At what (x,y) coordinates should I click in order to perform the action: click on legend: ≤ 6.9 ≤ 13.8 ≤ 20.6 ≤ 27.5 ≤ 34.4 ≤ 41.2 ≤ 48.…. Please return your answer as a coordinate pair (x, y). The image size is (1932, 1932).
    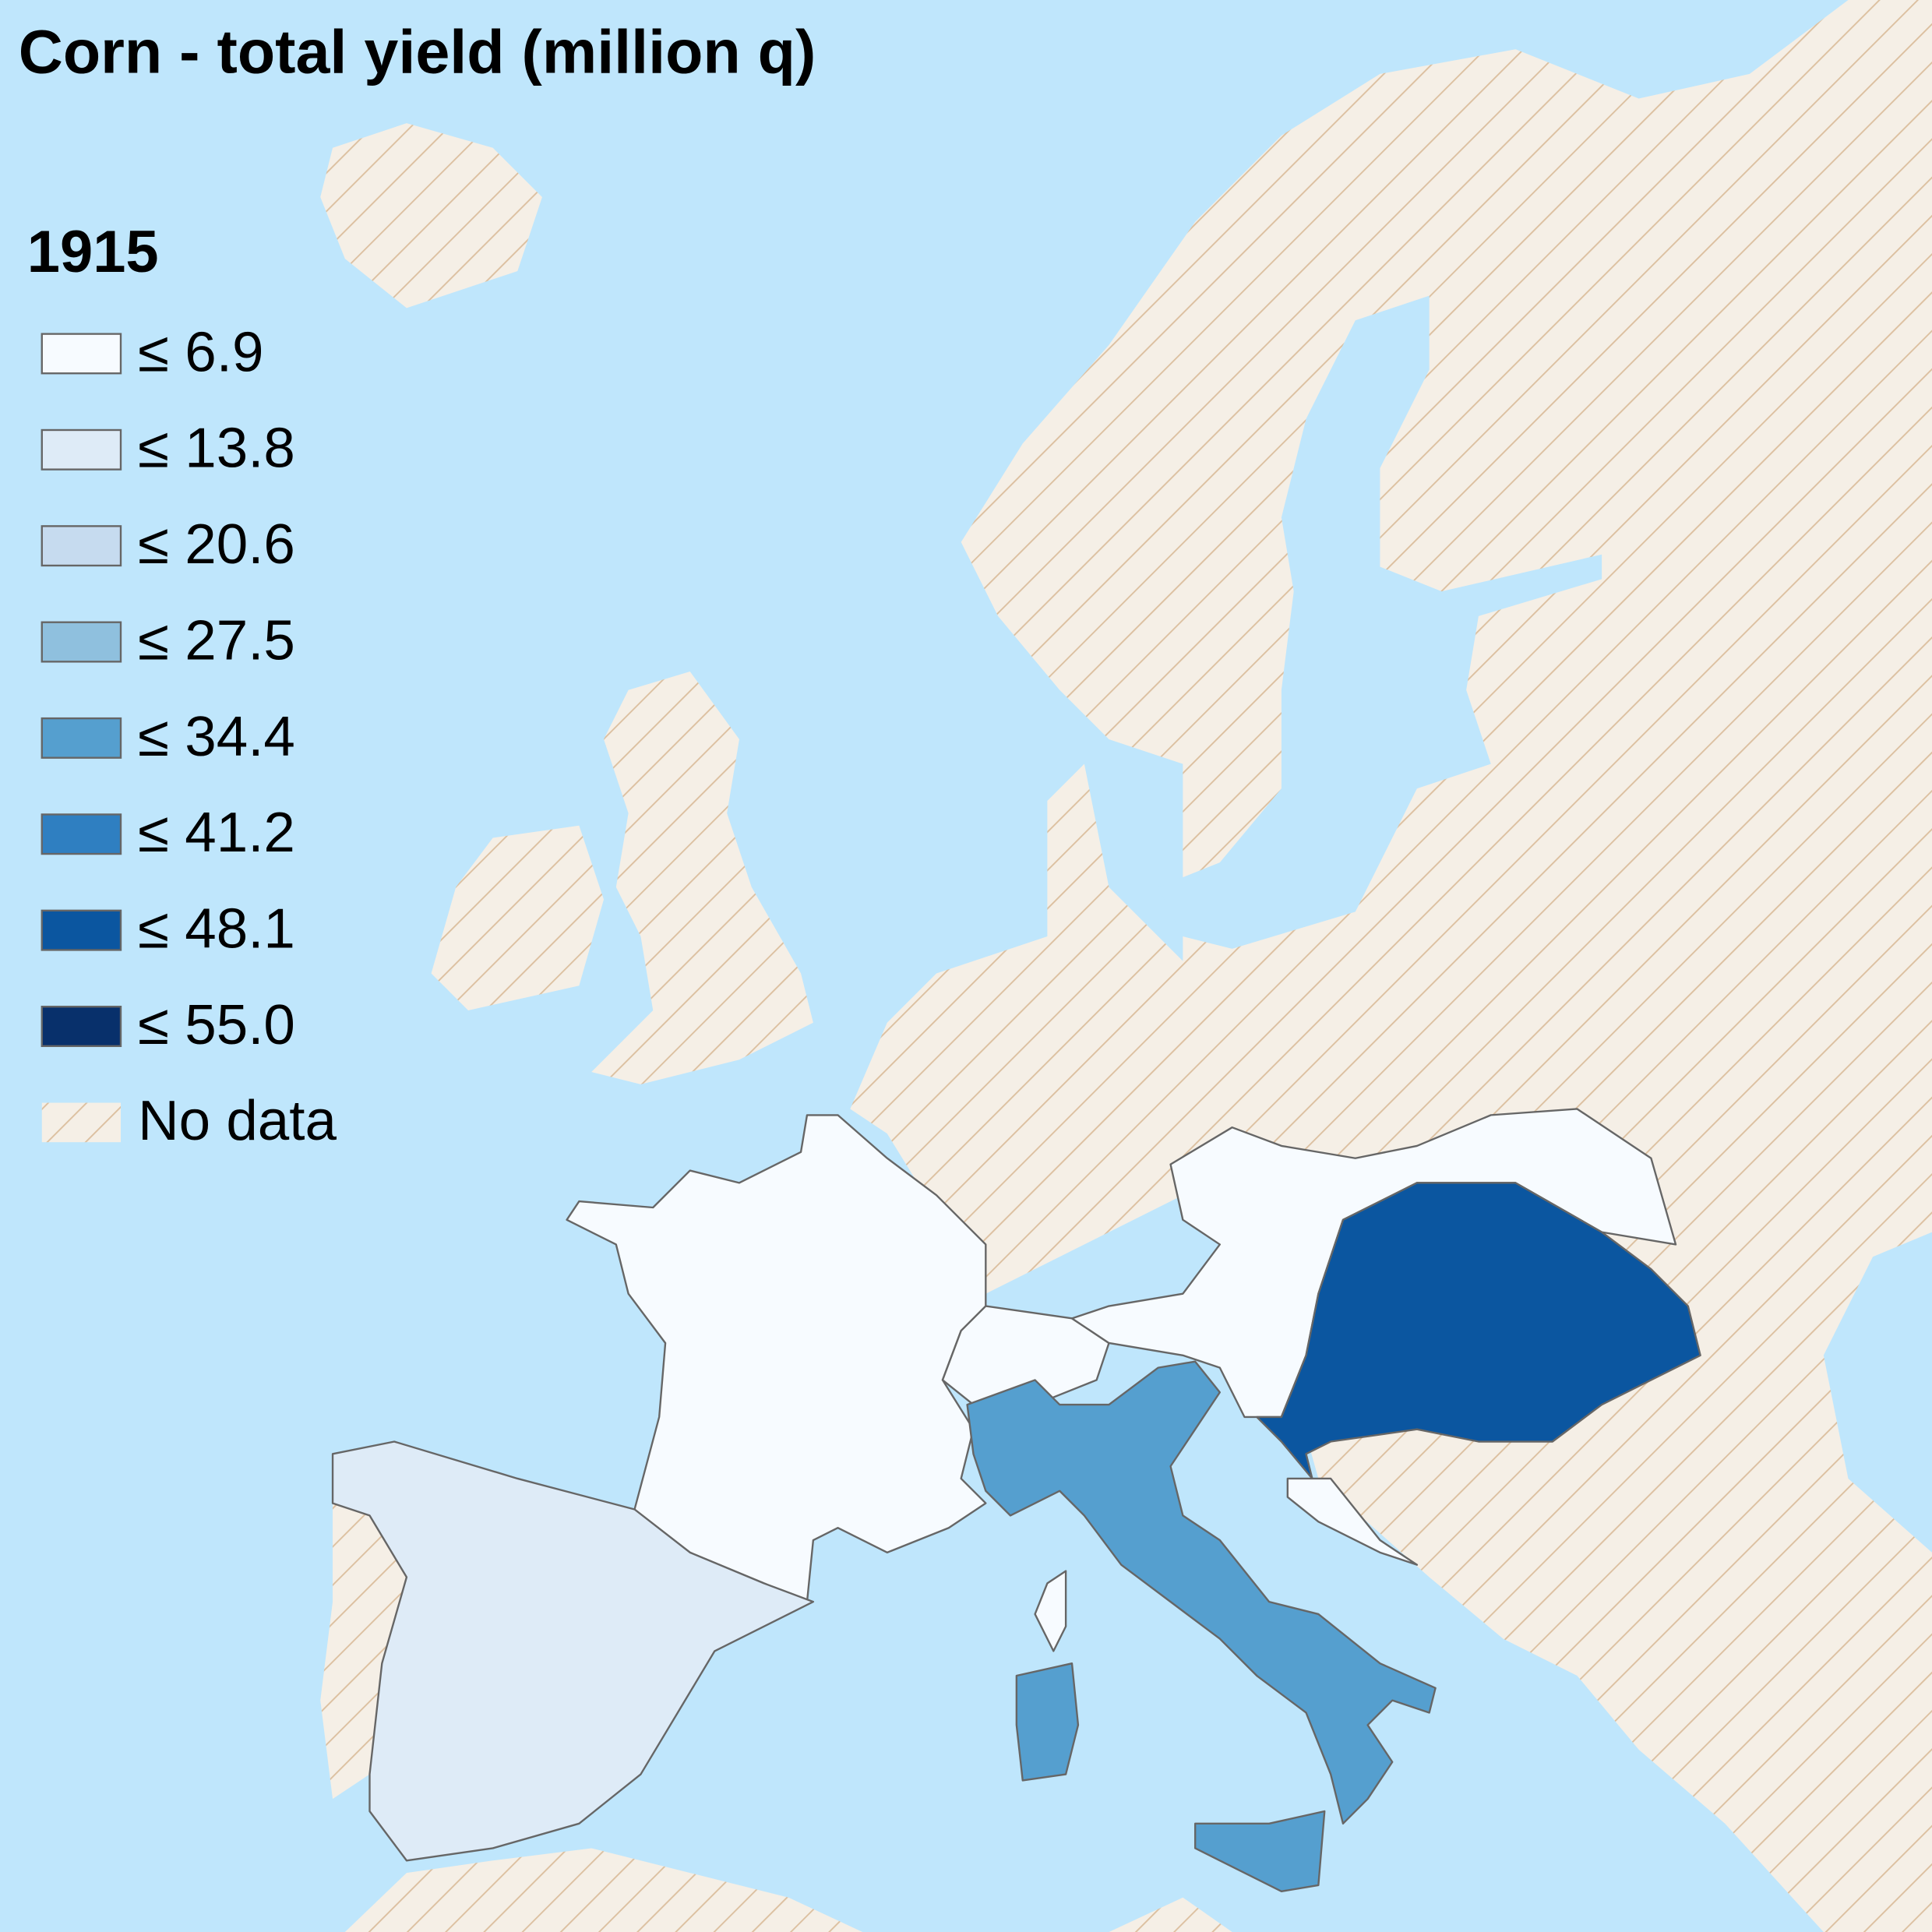
    Looking at the image, I should click on (189, 736).